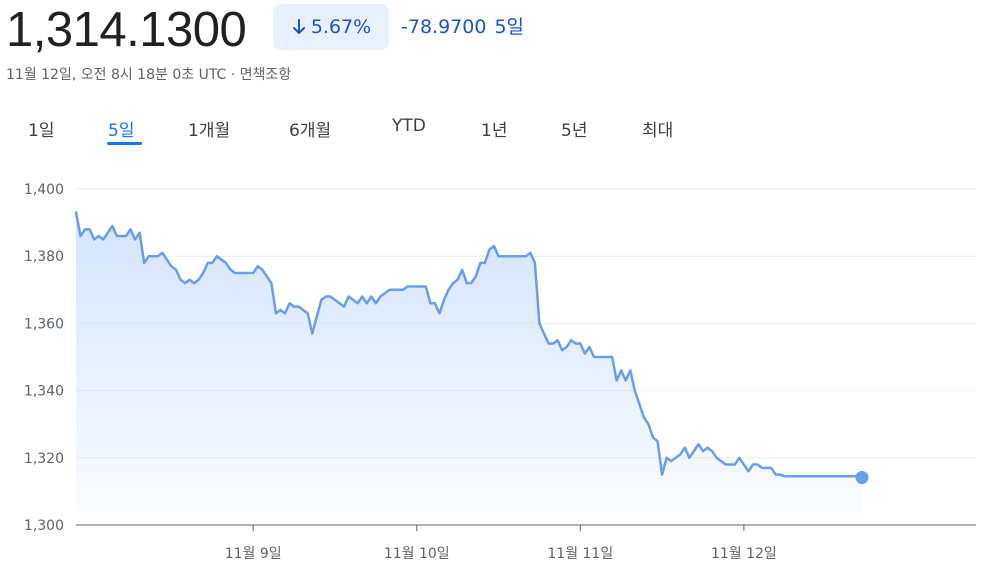  Describe the element at coordinates (209, 131) in the screenshot. I see `tab-1m: 1개월` at that location.